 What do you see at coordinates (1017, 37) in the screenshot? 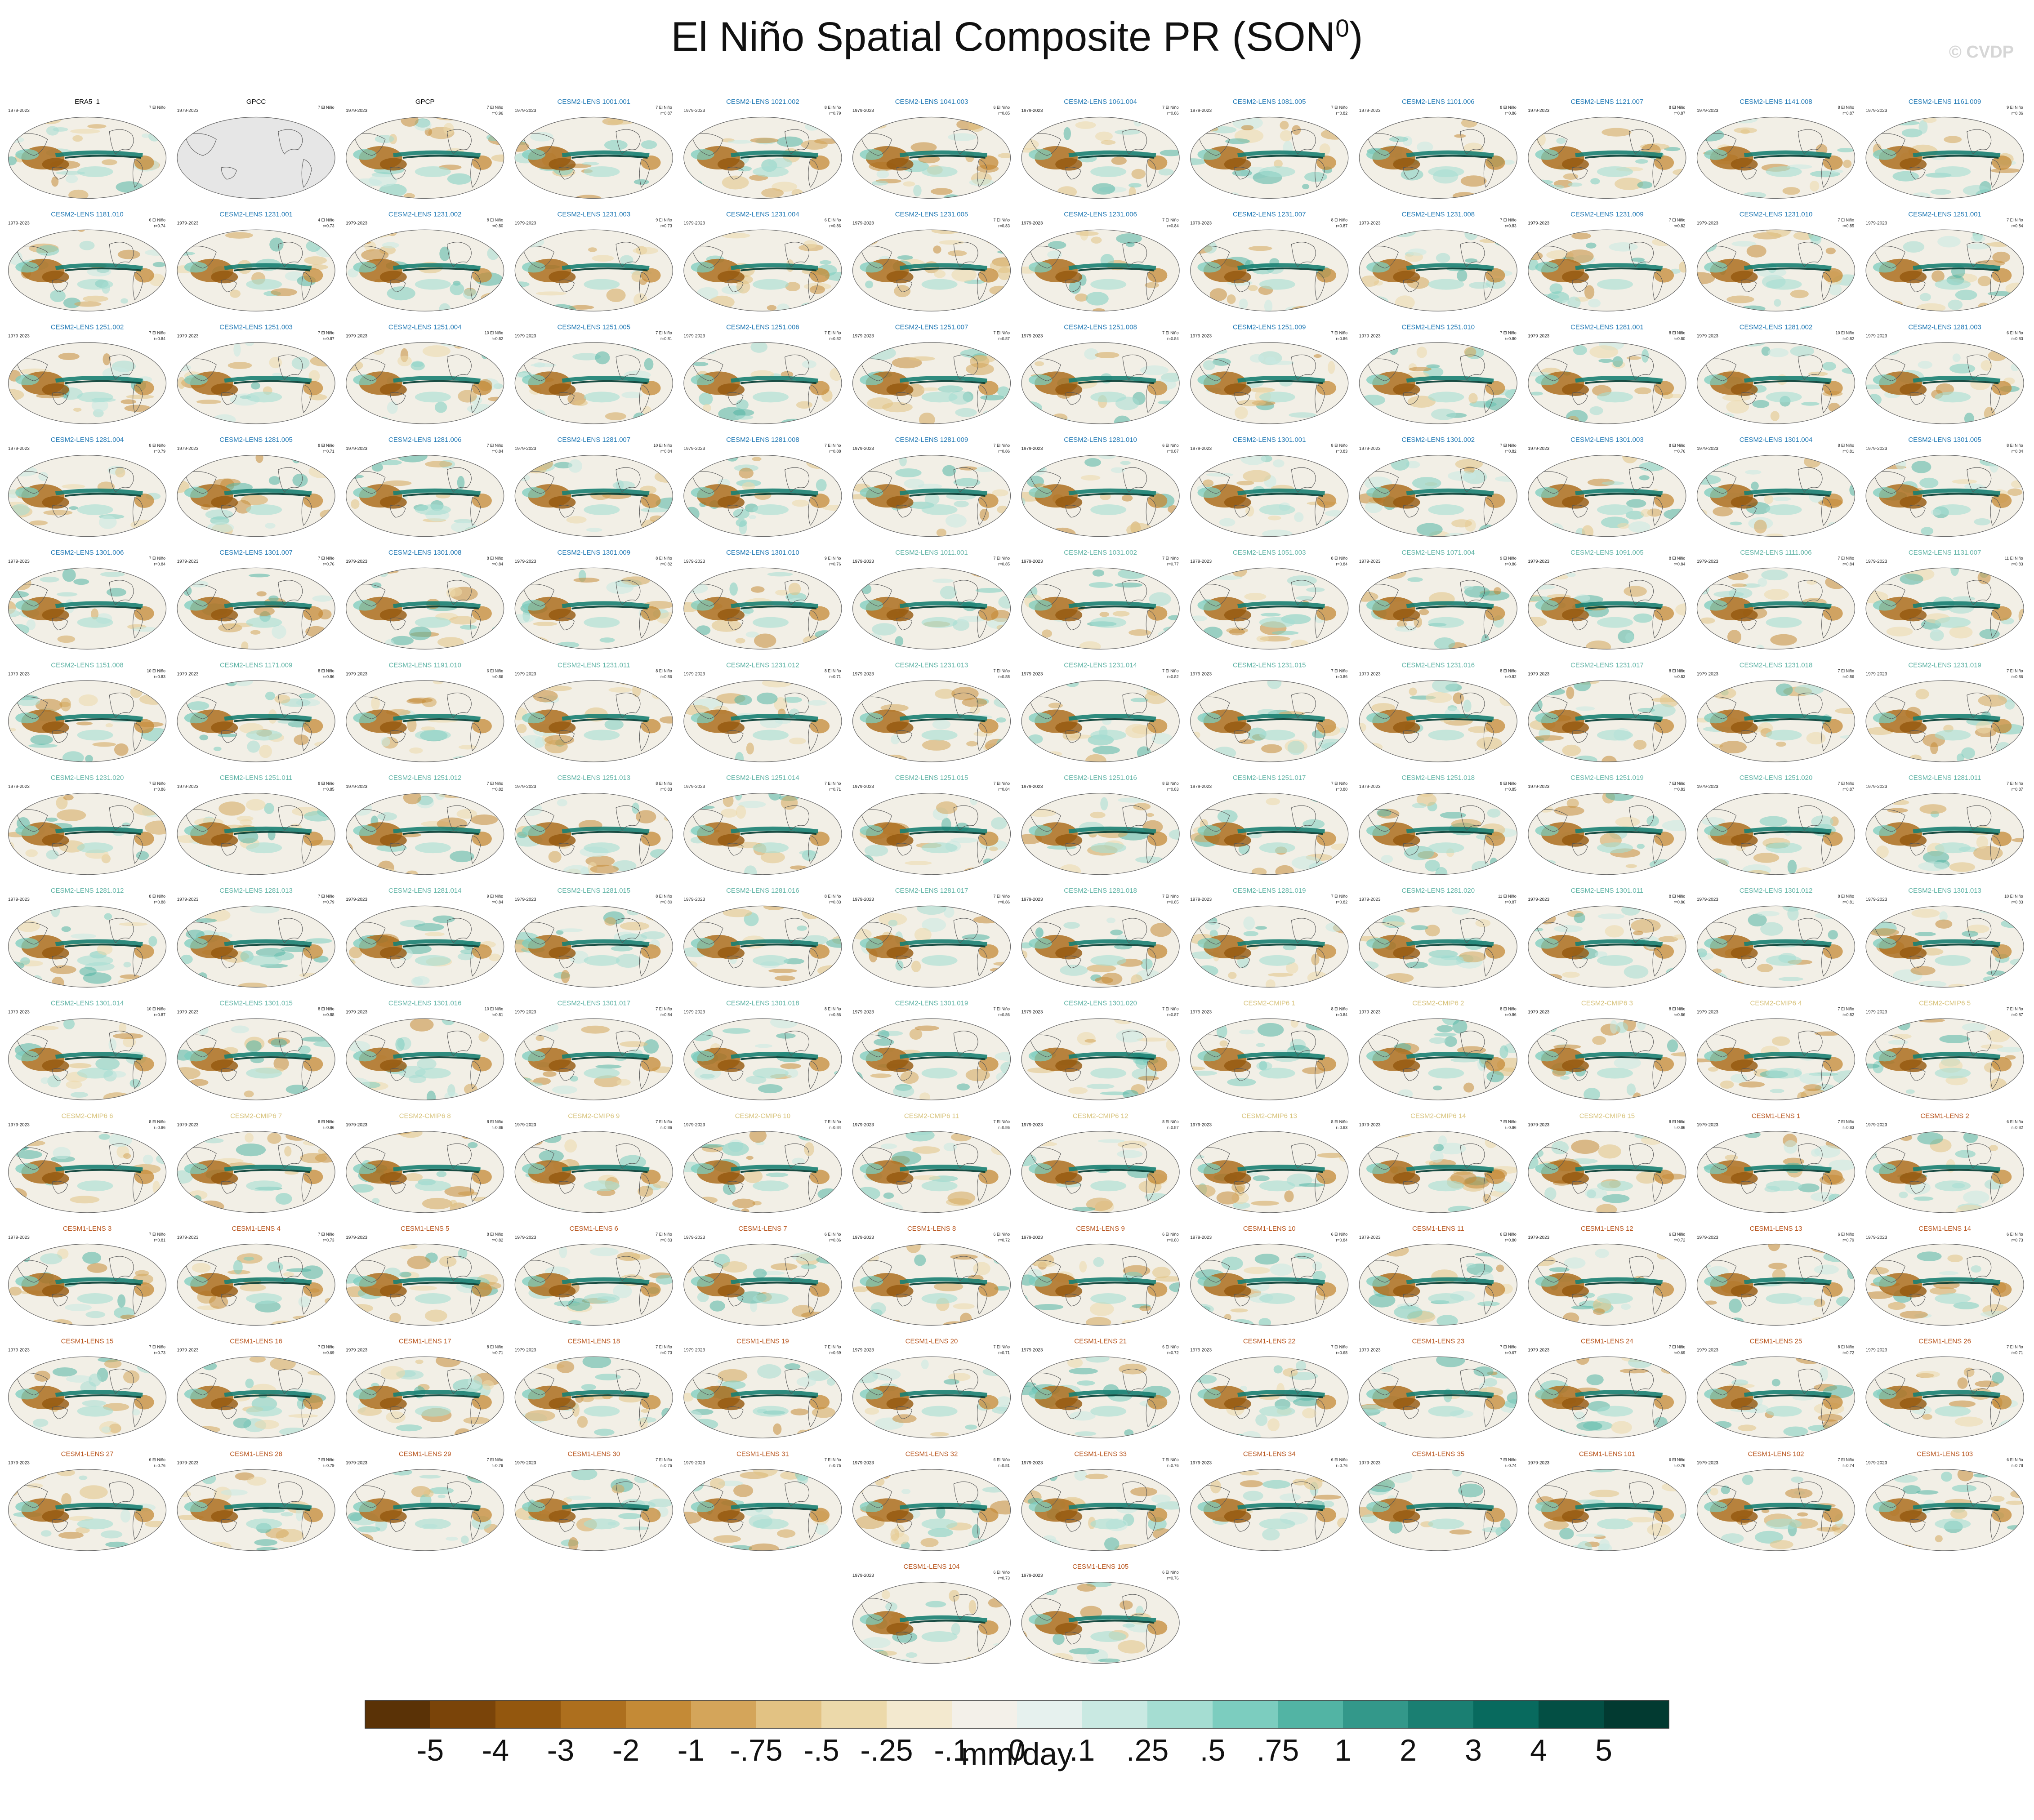
I see `figure-title: El Niño Spatial Composite PR (SON0)` at bounding box center [1017, 37].